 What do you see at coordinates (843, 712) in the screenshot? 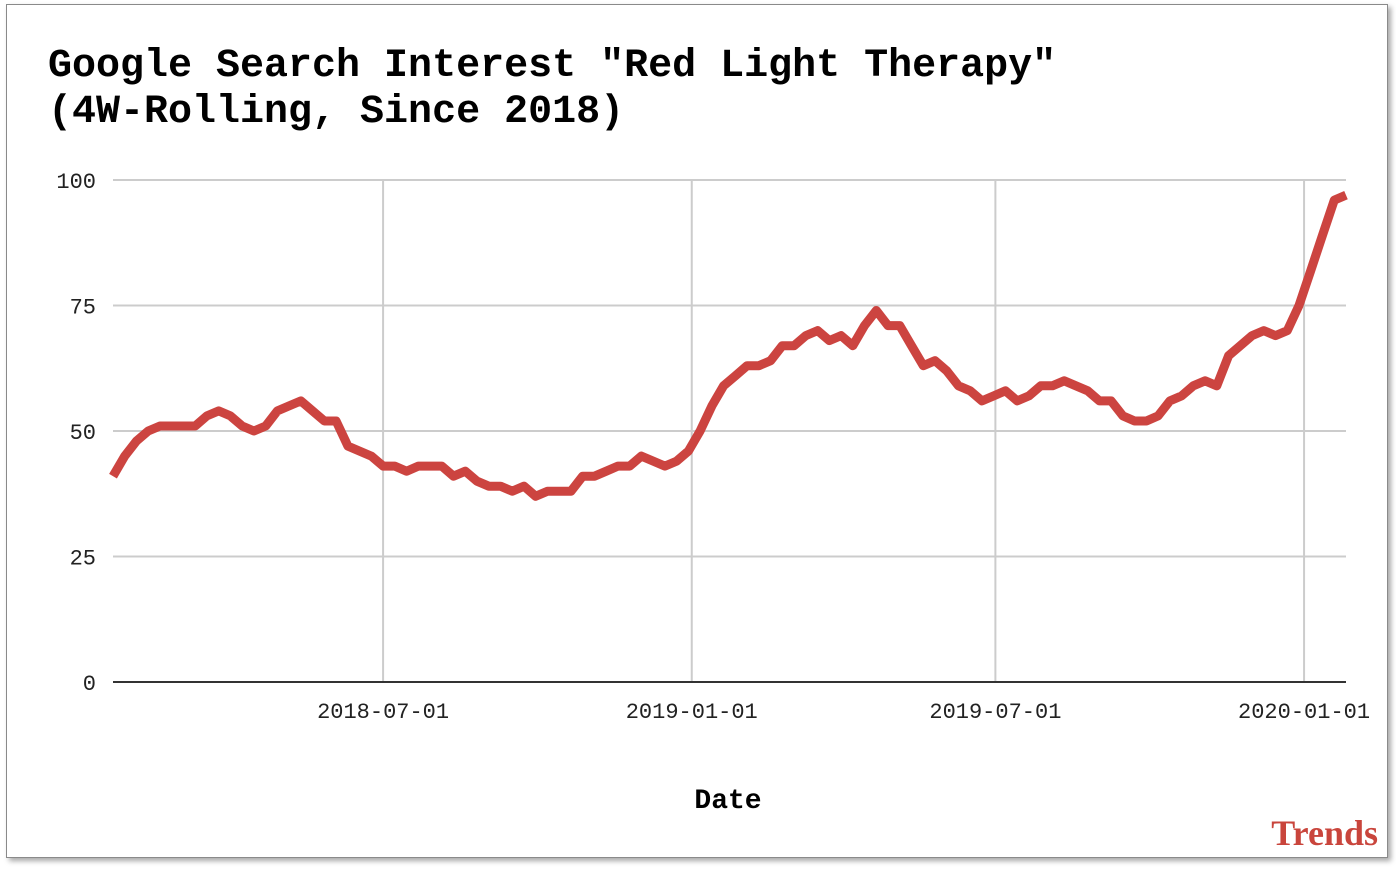
I see `x-axis-ticks: 2018-07-01 2019-01-01 2019-07-01 2020-01-01` at bounding box center [843, 712].